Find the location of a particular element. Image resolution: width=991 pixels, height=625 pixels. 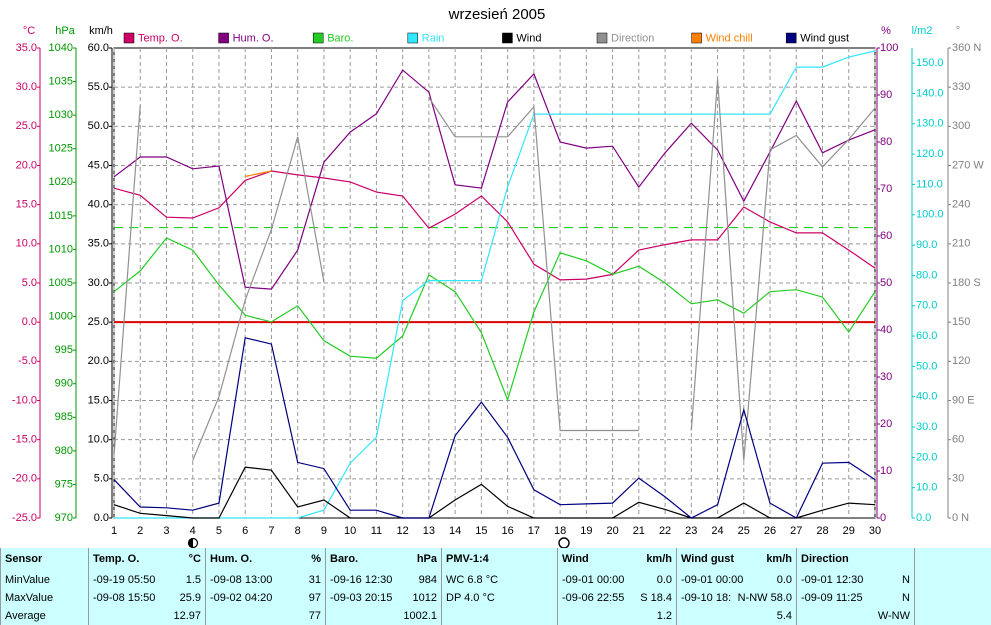

cell-left: -09-10 18: is located at coordinates (706, 597).